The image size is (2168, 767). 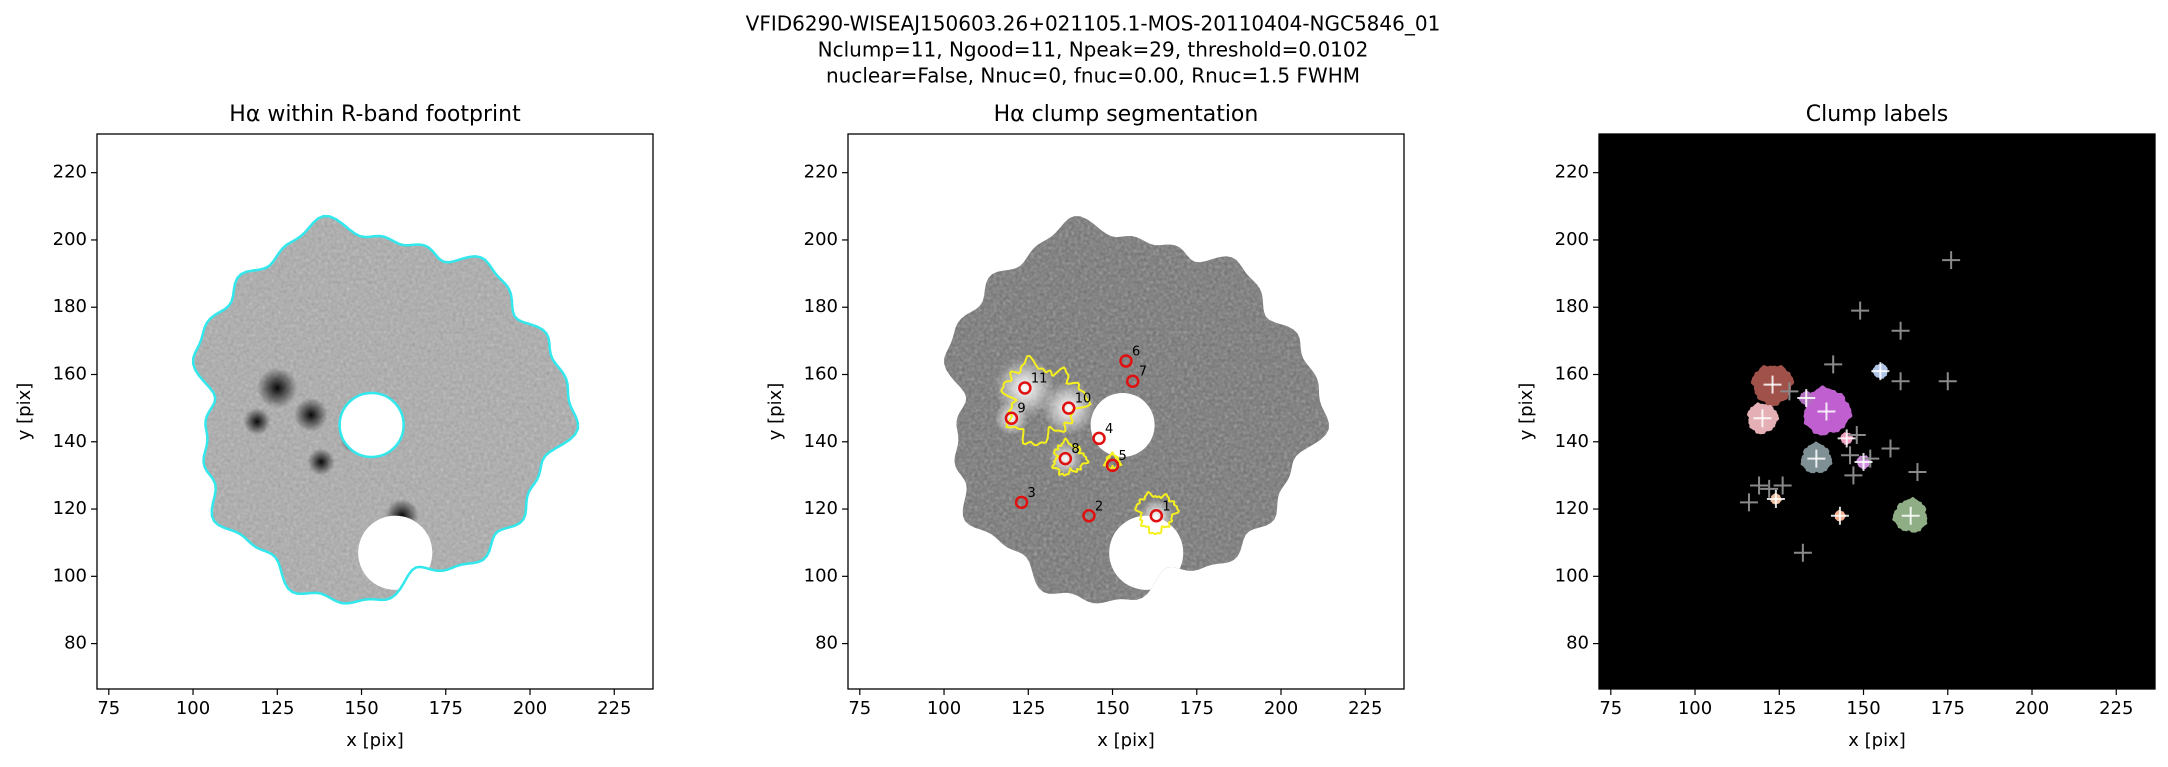 I want to click on panel-title: Clump labels, so click(x=1877, y=114).